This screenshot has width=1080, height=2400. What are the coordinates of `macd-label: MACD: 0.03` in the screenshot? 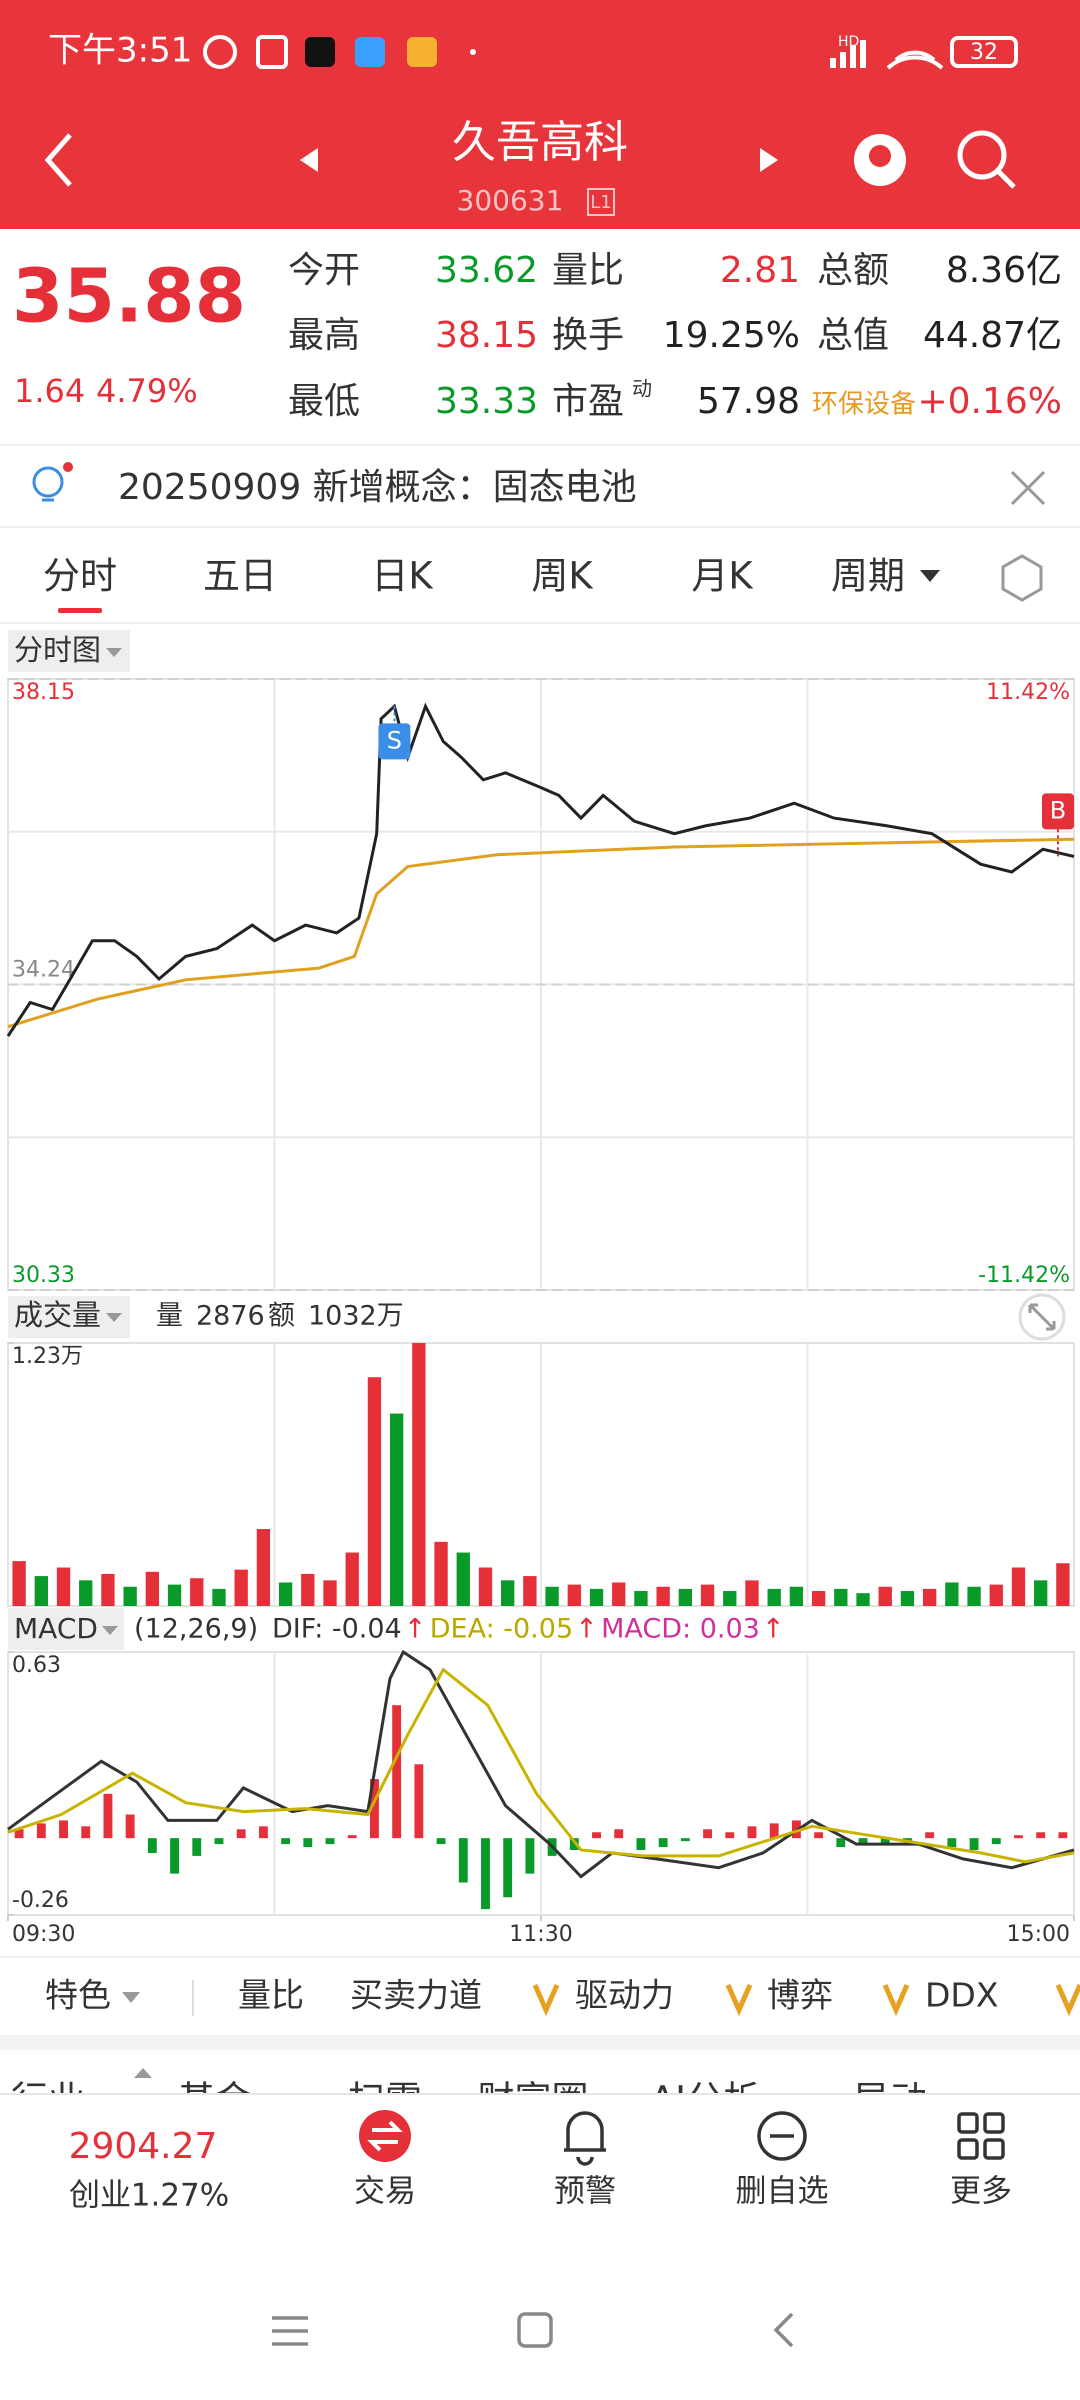 It's located at (680, 1629).